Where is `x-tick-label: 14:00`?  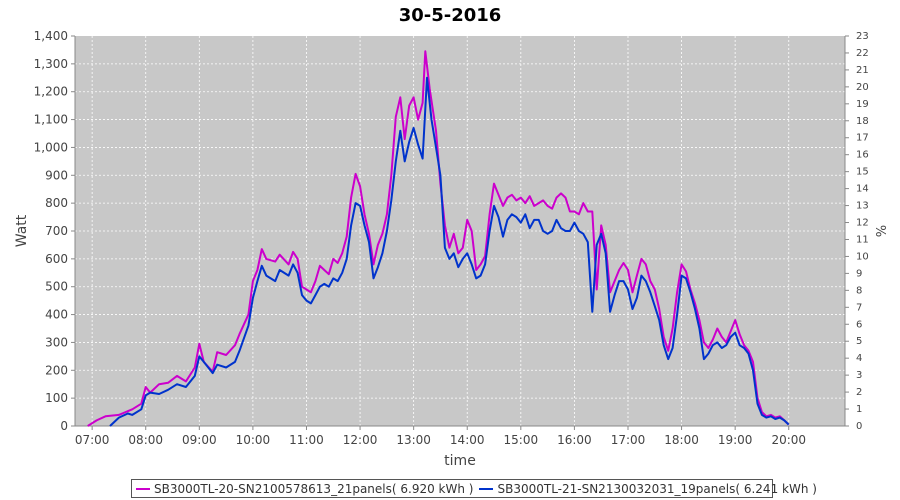 x-tick-label: 14:00 is located at coordinates (467, 440).